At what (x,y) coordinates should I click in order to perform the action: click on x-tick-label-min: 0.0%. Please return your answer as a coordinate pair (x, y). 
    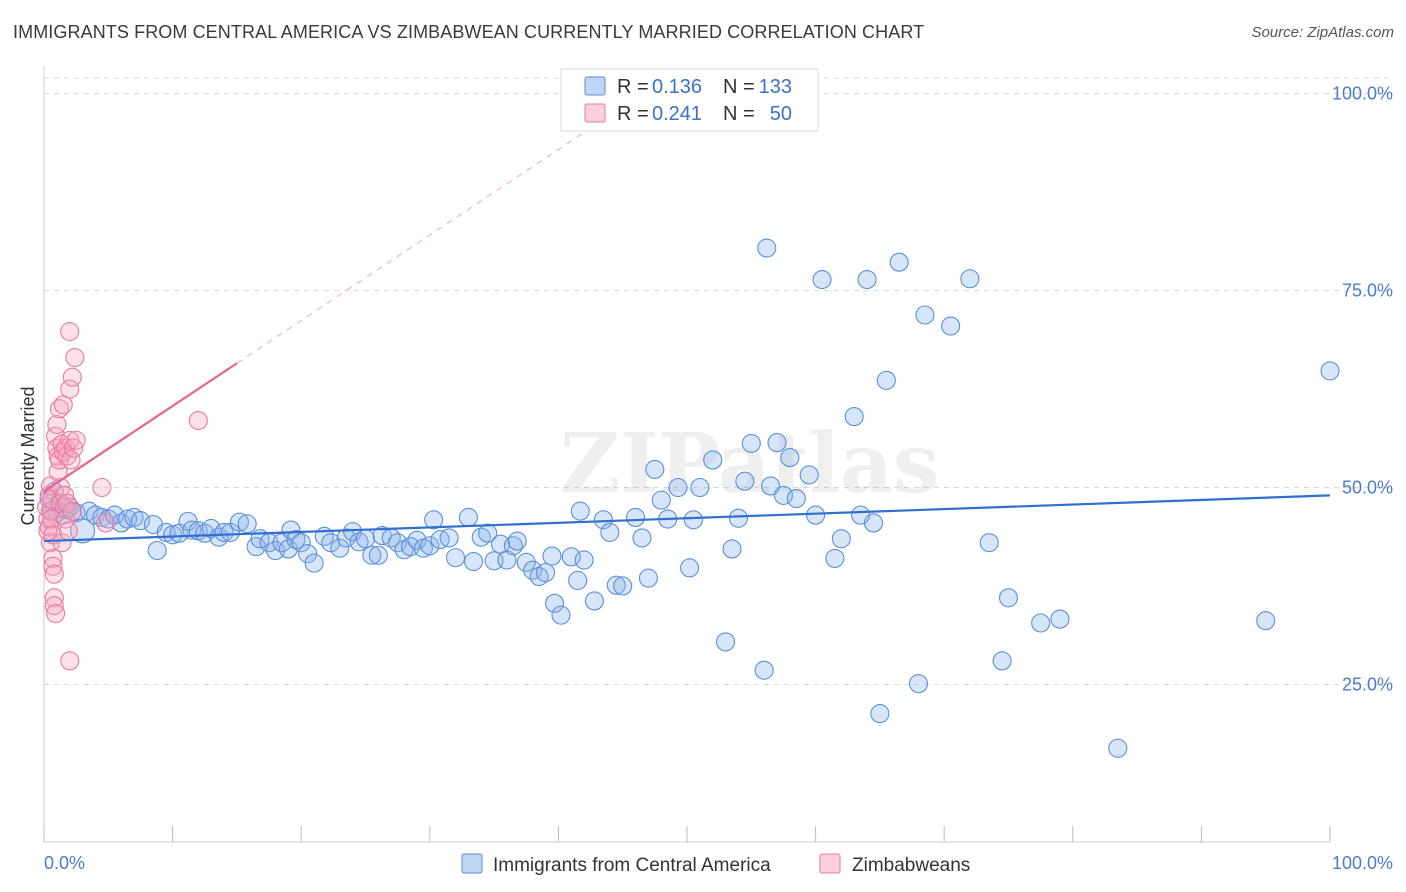
    Looking at the image, I should click on (64, 863).